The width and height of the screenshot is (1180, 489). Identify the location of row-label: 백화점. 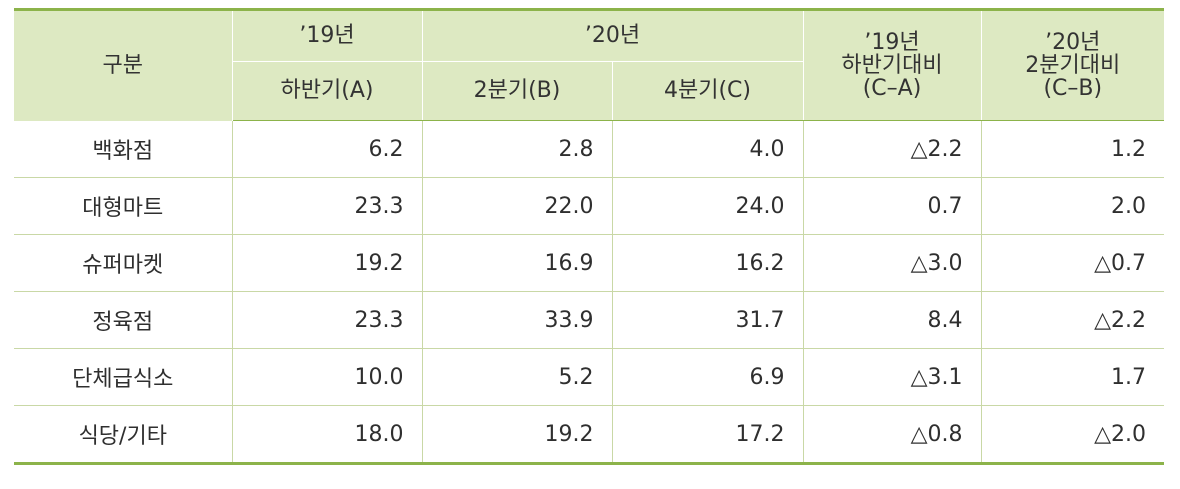
(123, 149).